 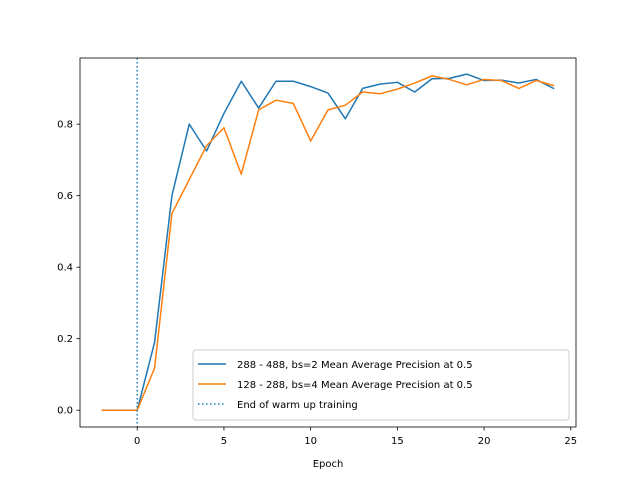 I want to click on y-tick-label: 0.6, so click(x=65, y=196).